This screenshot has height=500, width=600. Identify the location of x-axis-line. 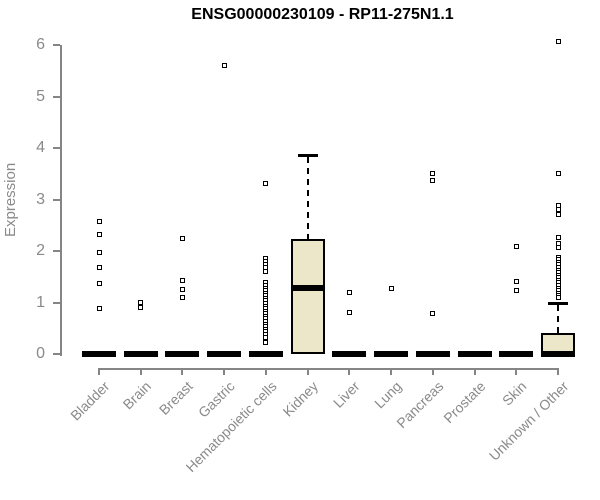
(329, 369).